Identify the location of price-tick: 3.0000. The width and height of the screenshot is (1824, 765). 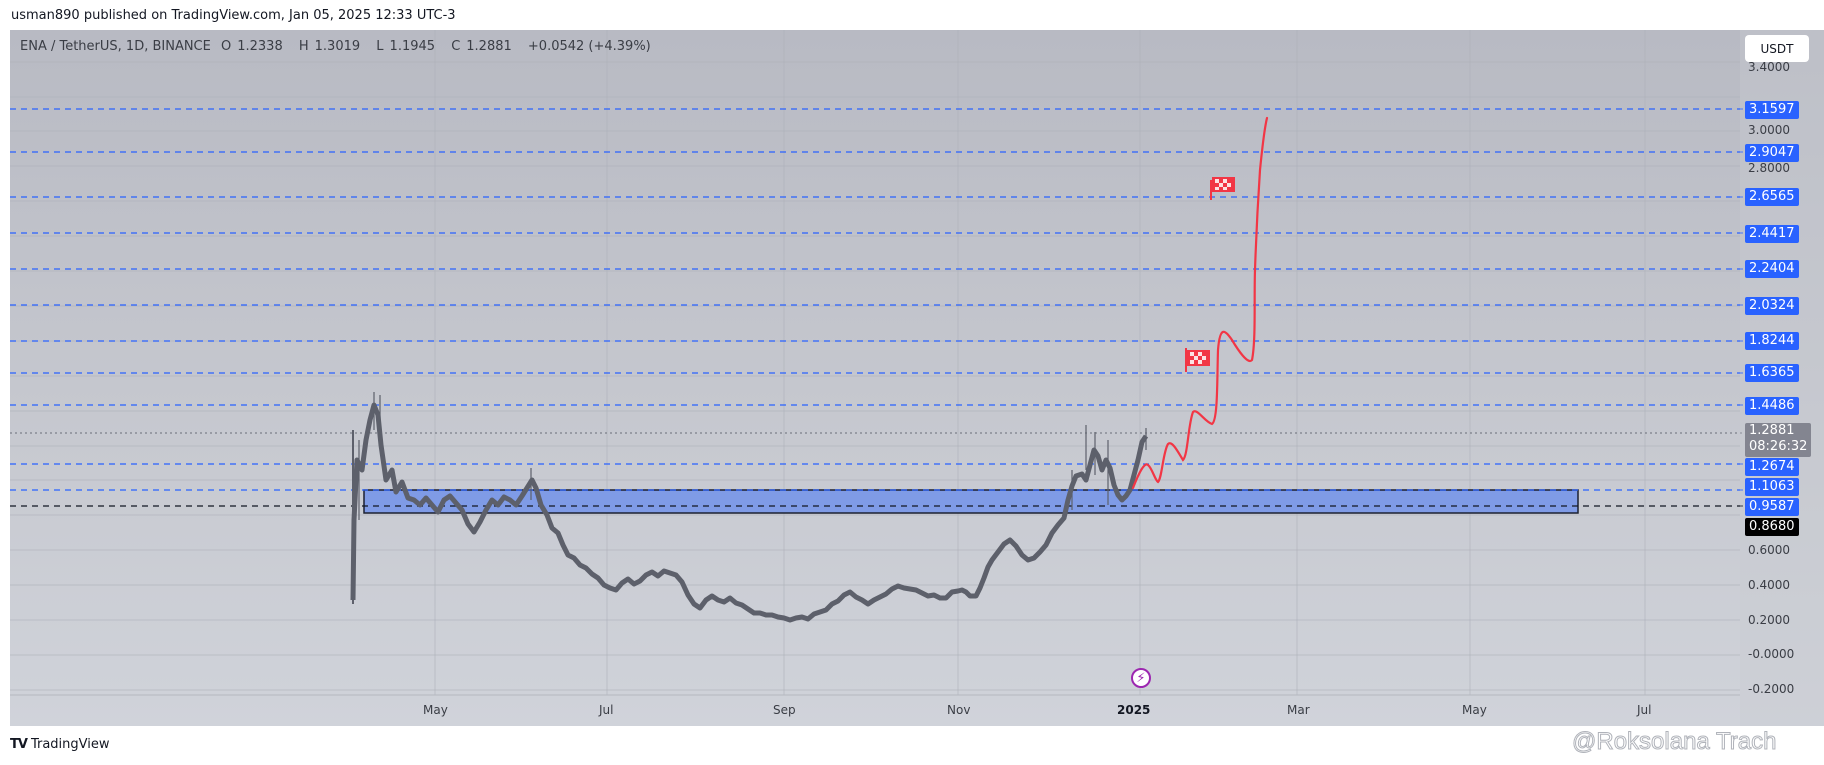
(1769, 130).